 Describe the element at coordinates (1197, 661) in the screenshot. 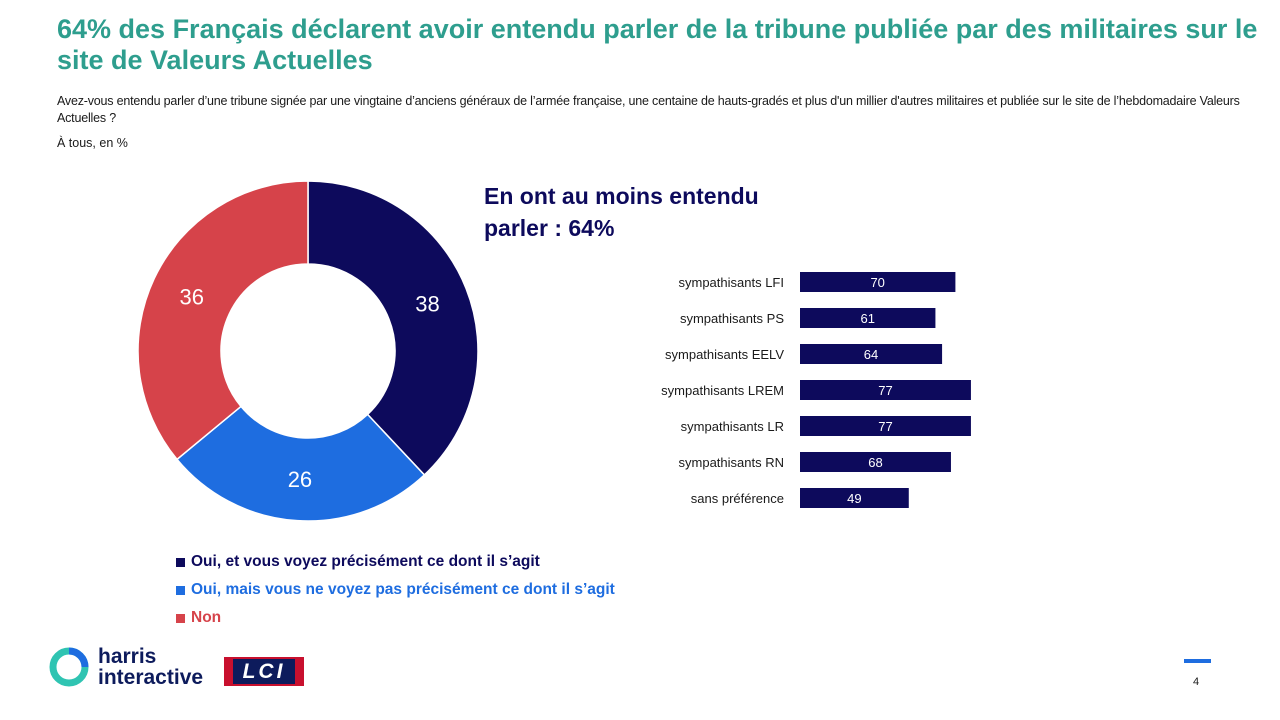

I see `page-indicator-bar` at that location.